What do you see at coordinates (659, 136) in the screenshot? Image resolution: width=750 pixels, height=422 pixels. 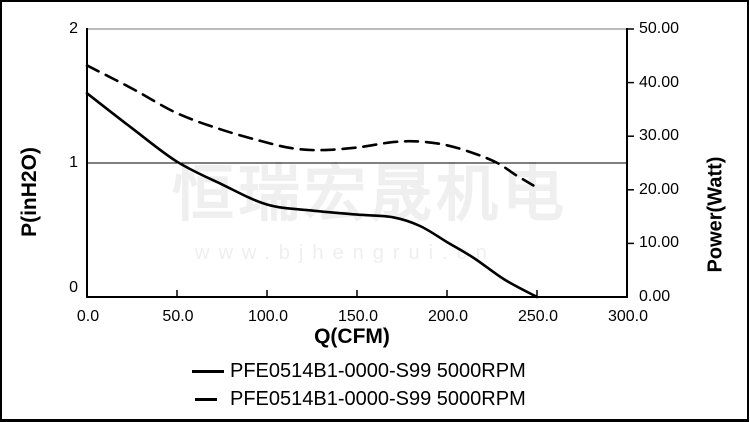 I see `right-tick-label: 30.00` at bounding box center [659, 136].